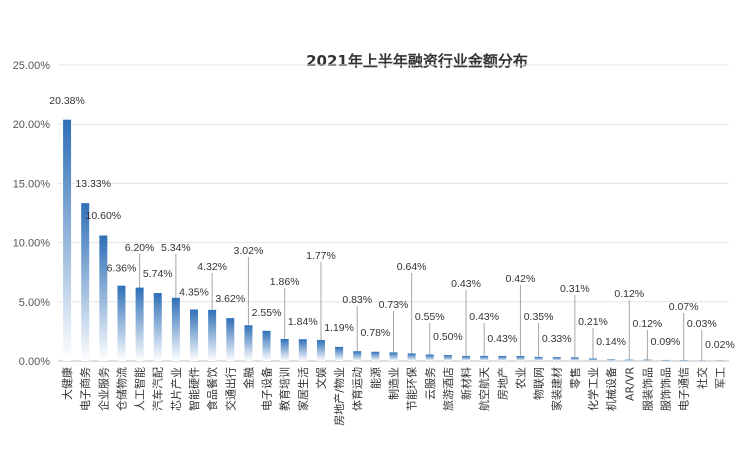  Describe the element at coordinates (430, 317) in the screenshot. I see `data-label: 0.55%` at that location.